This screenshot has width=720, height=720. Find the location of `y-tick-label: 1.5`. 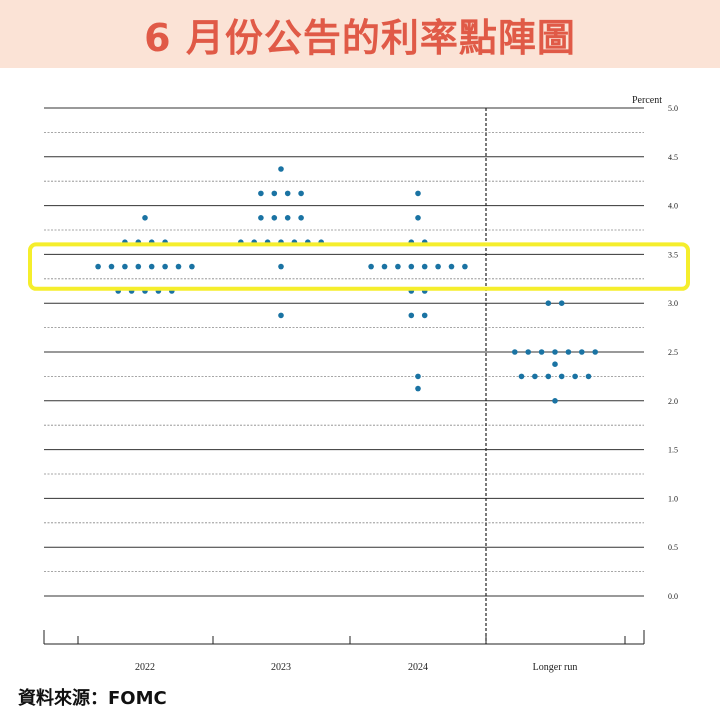

y-tick-label: 1.5 is located at coordinates (673, 450).